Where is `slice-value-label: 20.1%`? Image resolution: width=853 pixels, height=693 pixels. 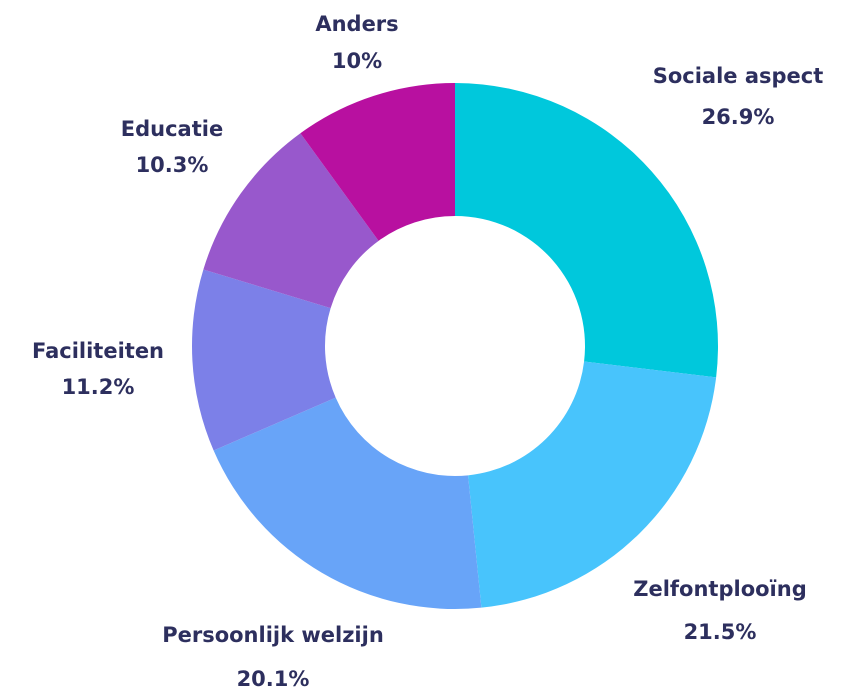
slice-value-label: 20.1% is located at coordinates (273, 679).